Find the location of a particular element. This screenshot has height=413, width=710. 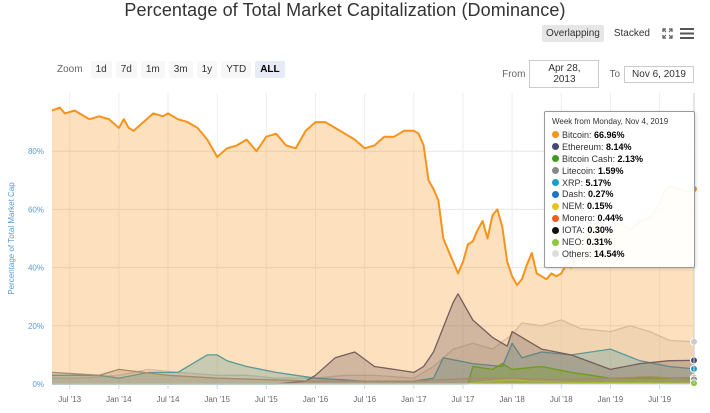

x-tick-label: Jan '17 is located at coordinates (414, 399).